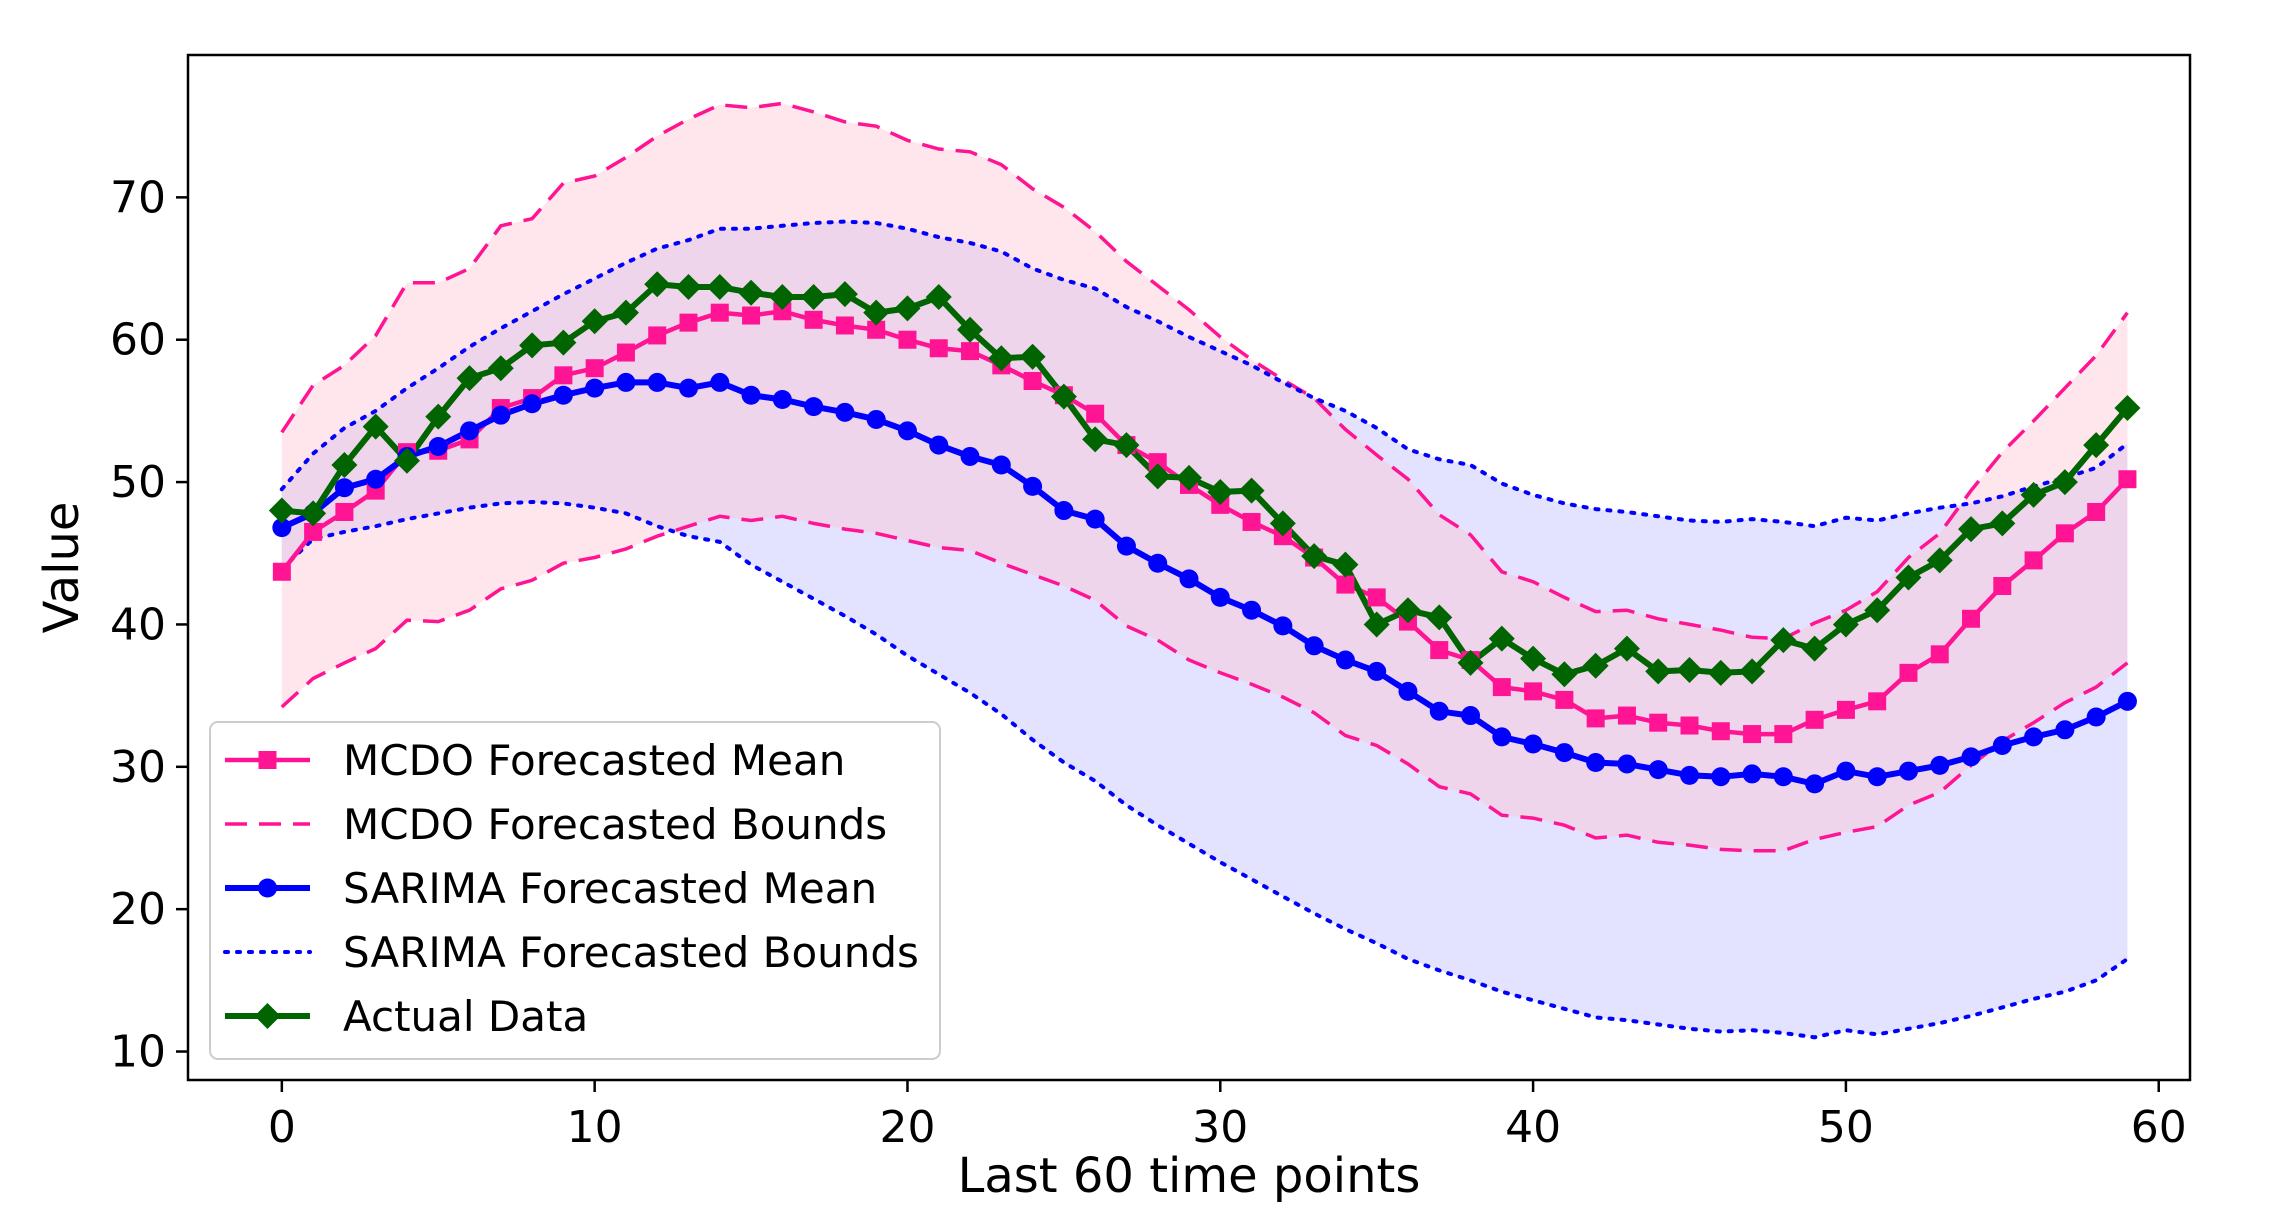  I want to click on legend-label-mcdo-mean: MCDO Forecasted Mean, so click(594, 760).